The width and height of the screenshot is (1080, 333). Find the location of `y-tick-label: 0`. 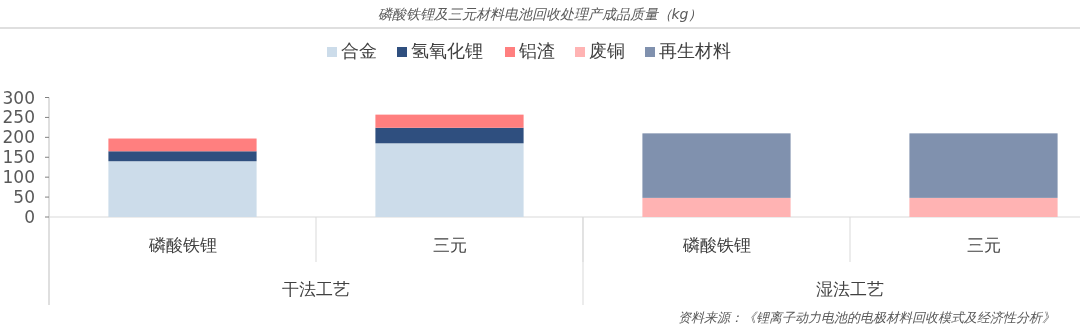

y-tick-label: 0 is located at coordinates (29, 217).